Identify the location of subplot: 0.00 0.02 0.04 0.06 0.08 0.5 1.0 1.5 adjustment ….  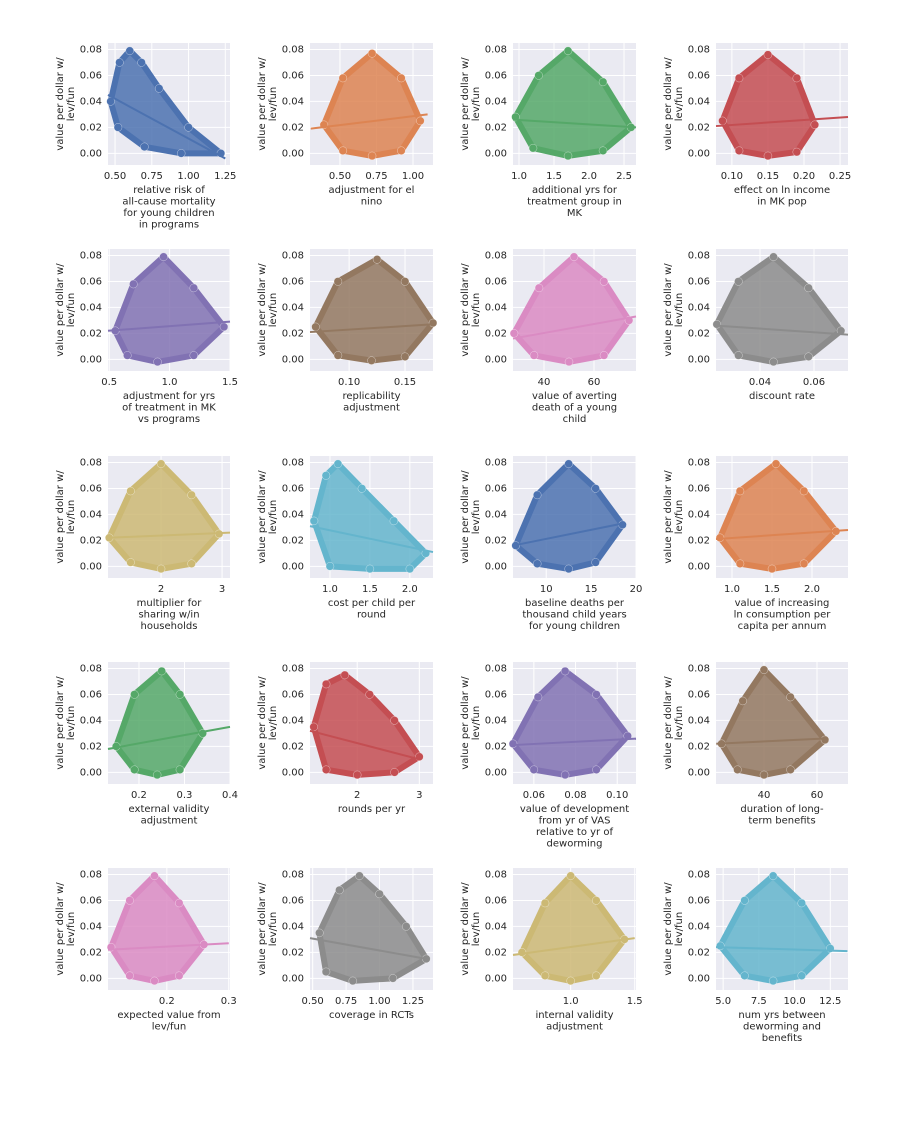
(146, 337).